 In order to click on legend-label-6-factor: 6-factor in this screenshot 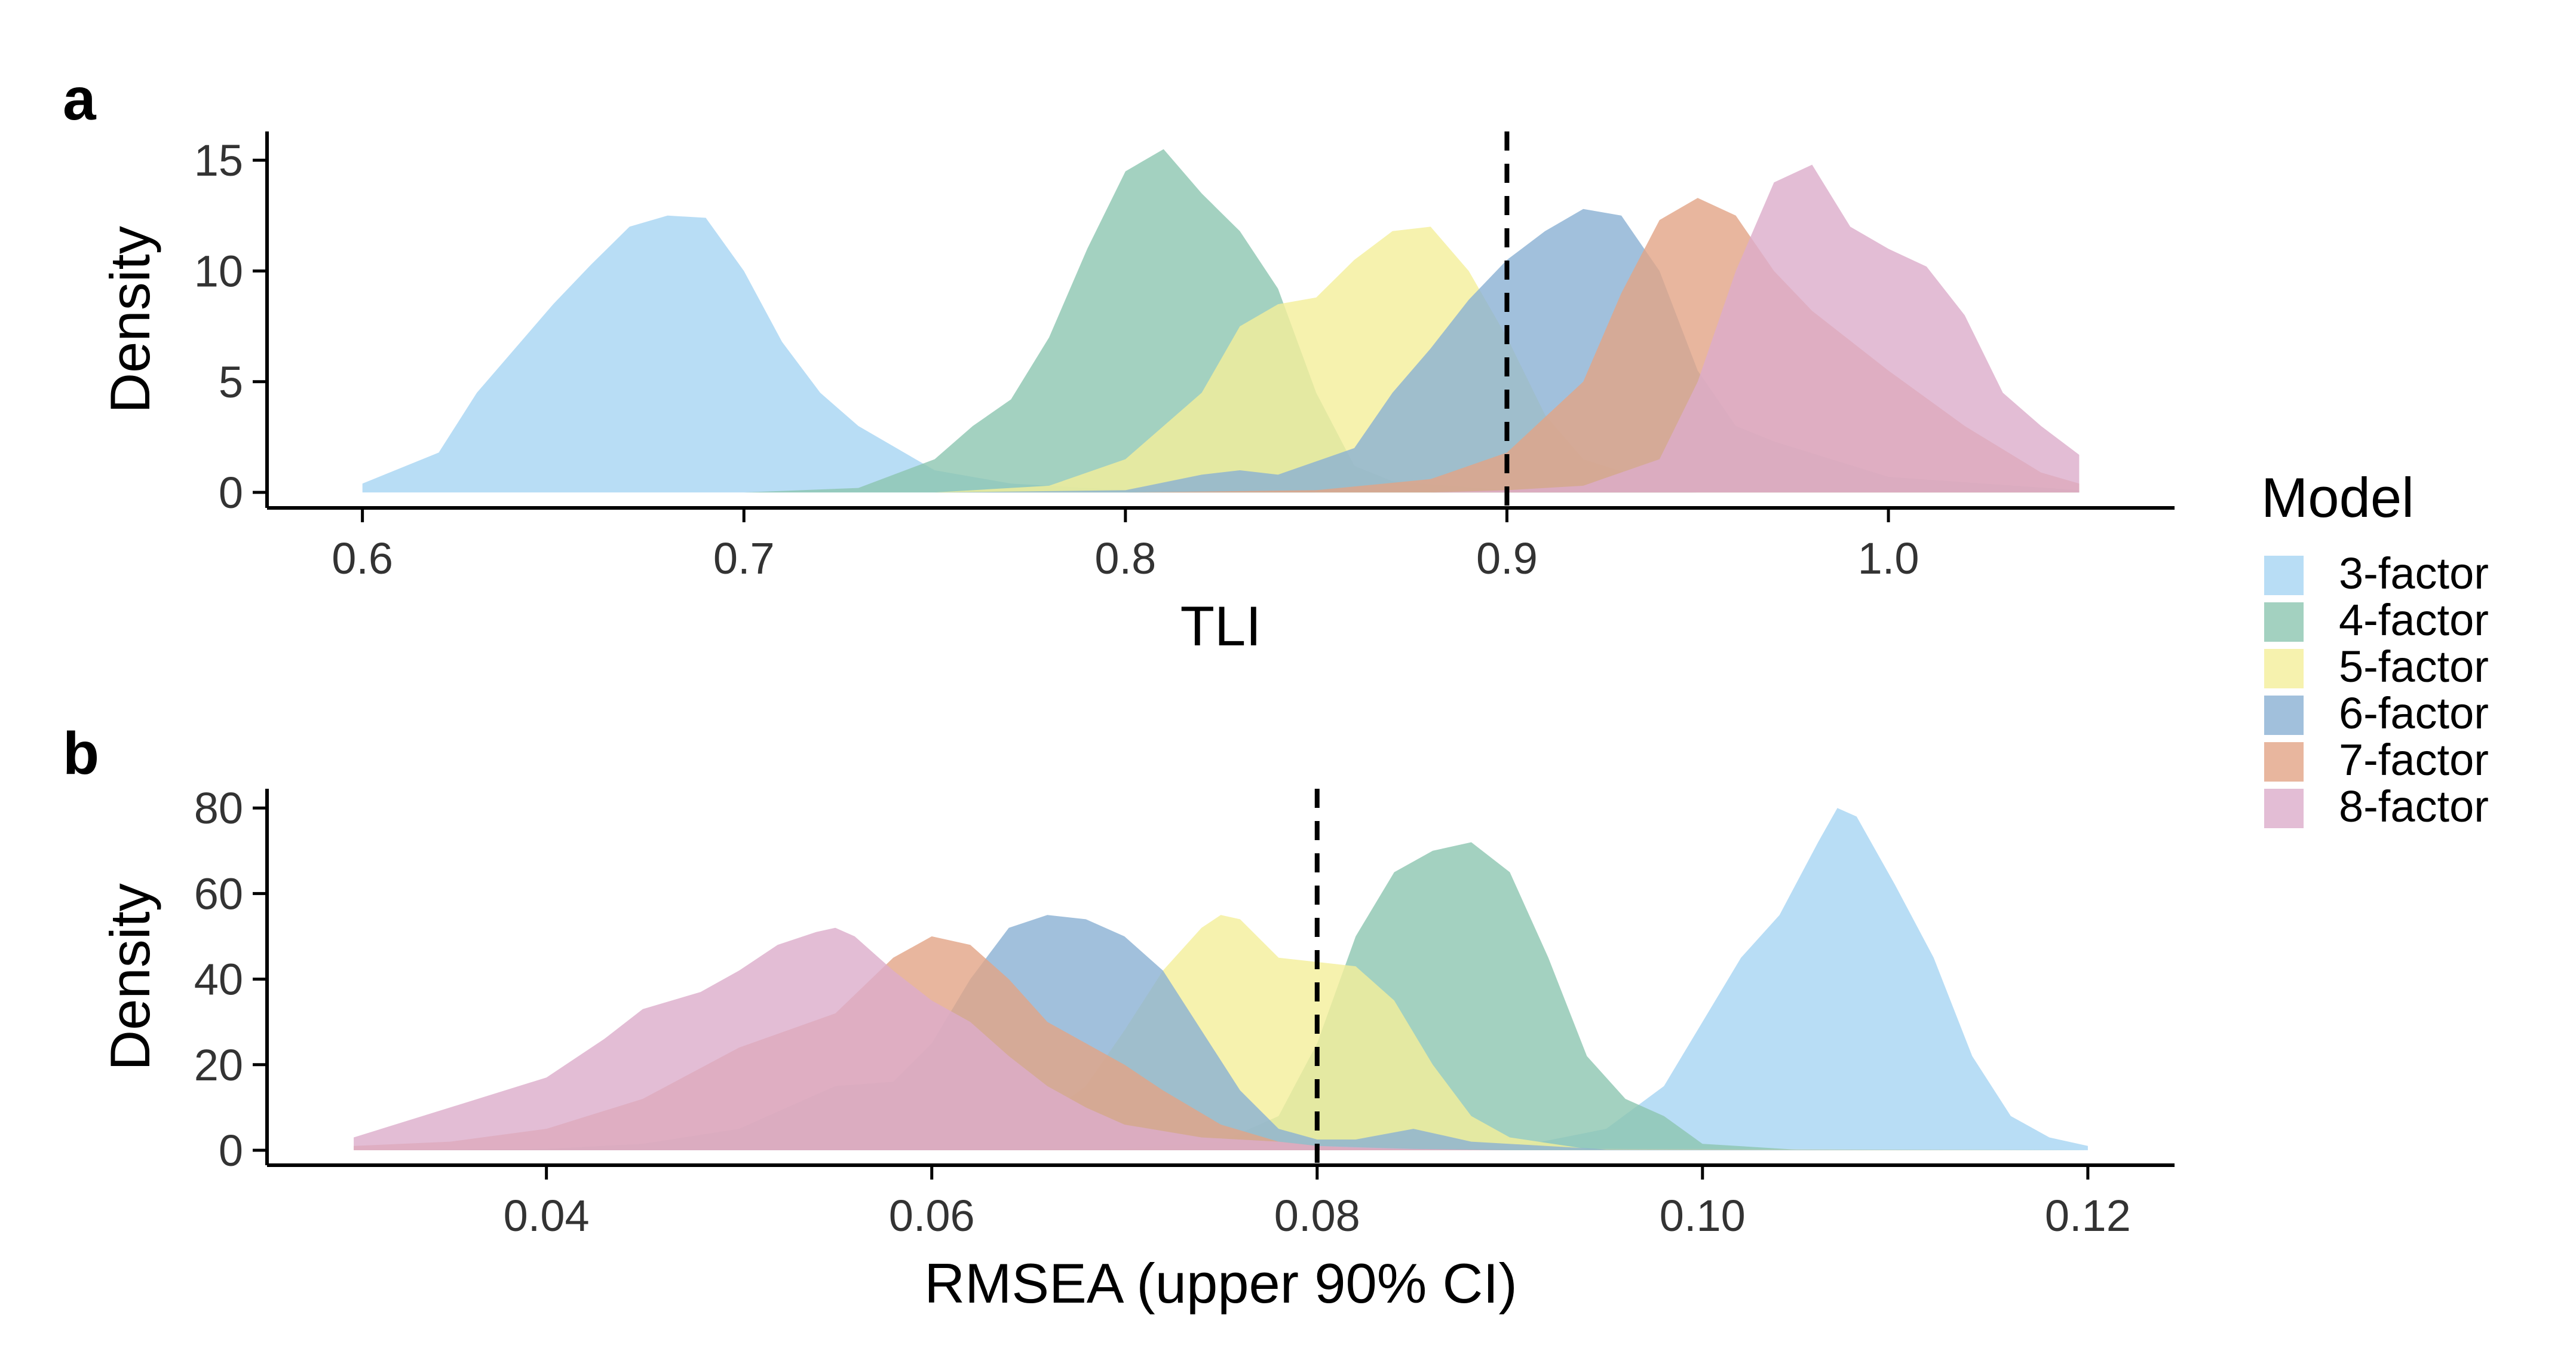, I will do `click(2414, 713)`.